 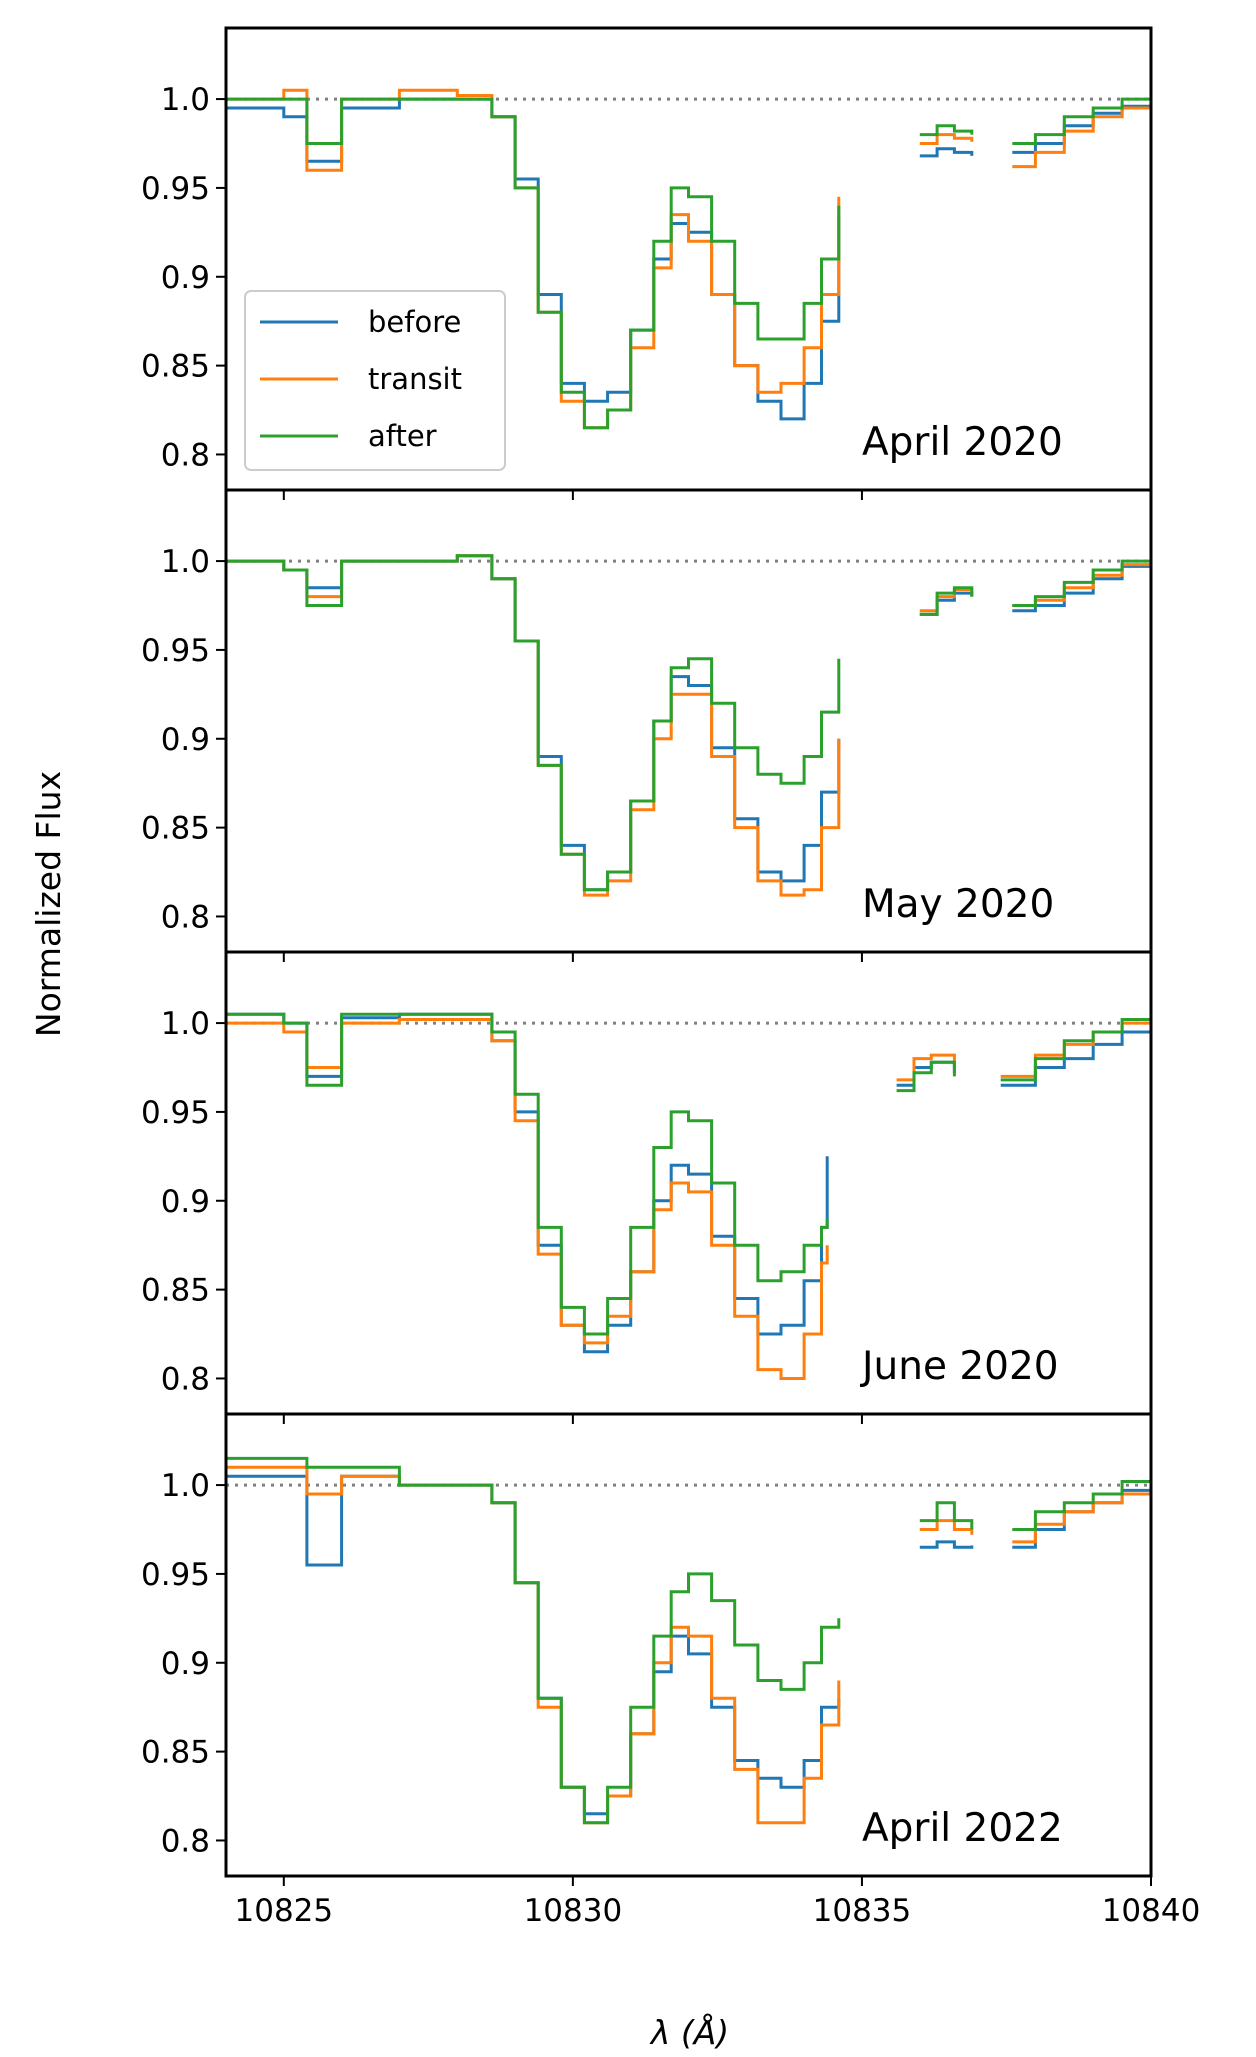 What do you see at coordinates (415, 379) in the screenshot?
I see `legend-label-transit: transit` at bounding box center [415, 379].